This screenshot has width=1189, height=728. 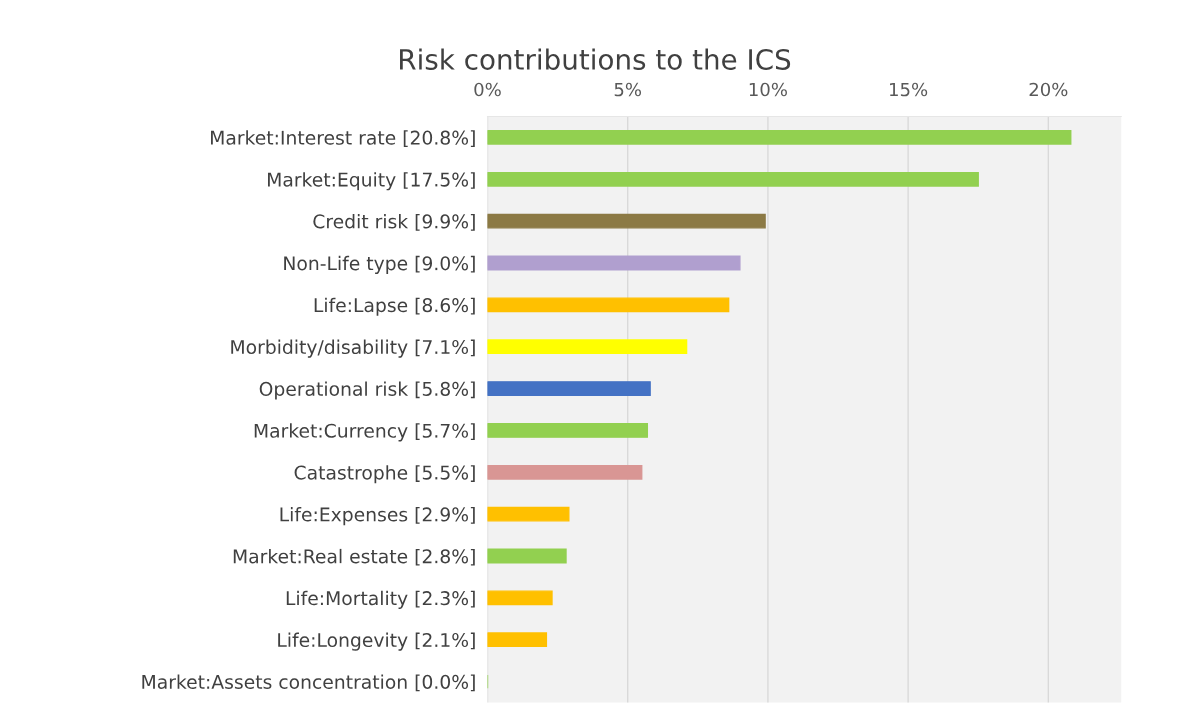 I want to click on y-tick-label: Life:Expenses [2.9%], so click(x=377, y=516).